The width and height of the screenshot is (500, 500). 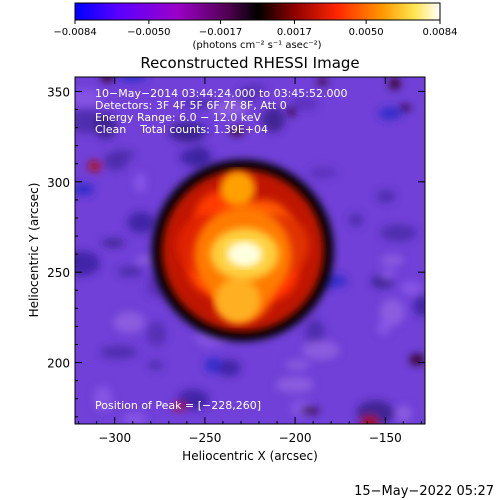 What do you see at coordinates (74, 32) in the screenshot?
I see `colorbar-tick-label: −0.0084` at bounding box center [74, 32].